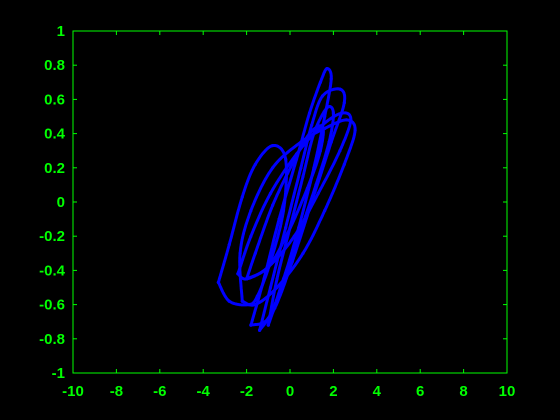 This screenshot has height=420, width=560. What do you see at coordinates (116, 391) in the screenshot?
I see `x-tick-label: -8` at bounding box center [116, 391].